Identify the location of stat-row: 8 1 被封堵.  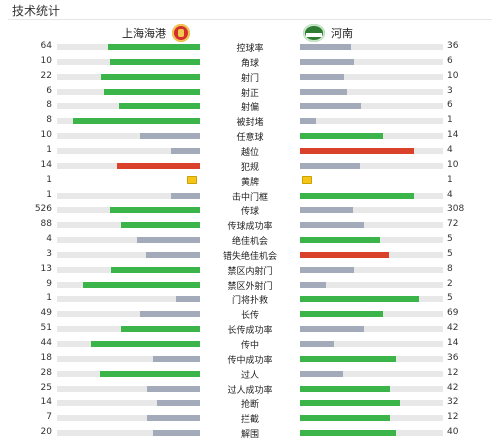
(250, 121).